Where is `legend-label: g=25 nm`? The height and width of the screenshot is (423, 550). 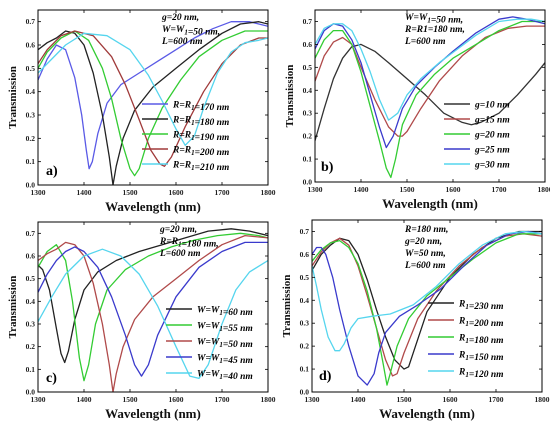 legend-label: g=25 nm is located at coordinates (492, 151).